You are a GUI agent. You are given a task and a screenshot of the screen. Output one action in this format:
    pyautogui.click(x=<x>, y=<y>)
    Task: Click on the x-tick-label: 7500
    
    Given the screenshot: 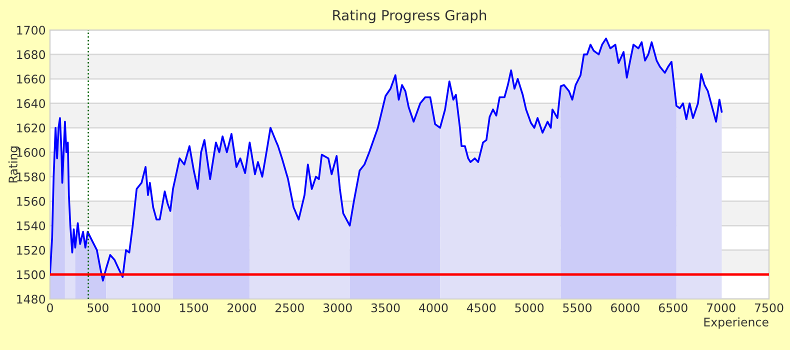 What is the action you would take?
    pyautogui.click(x=769, y=307)
    